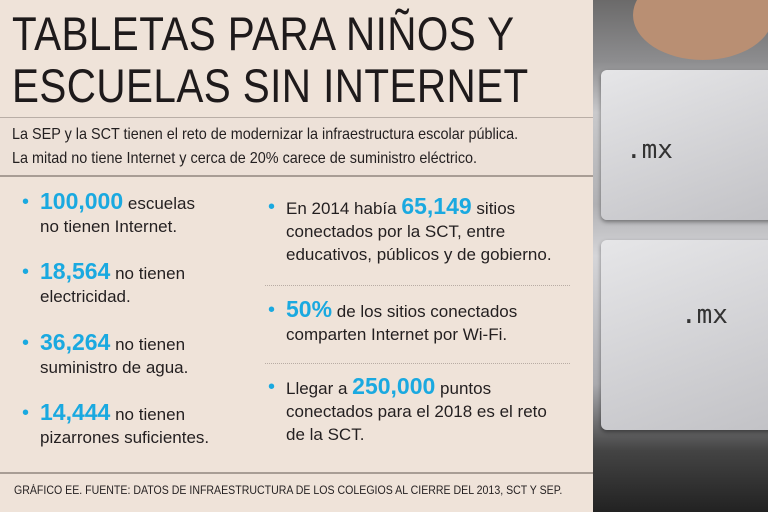 This screenshot has height=512, width=768. I want to click on title-line-2: ESCUELAS SIN INTERNET, so click(270, 85).